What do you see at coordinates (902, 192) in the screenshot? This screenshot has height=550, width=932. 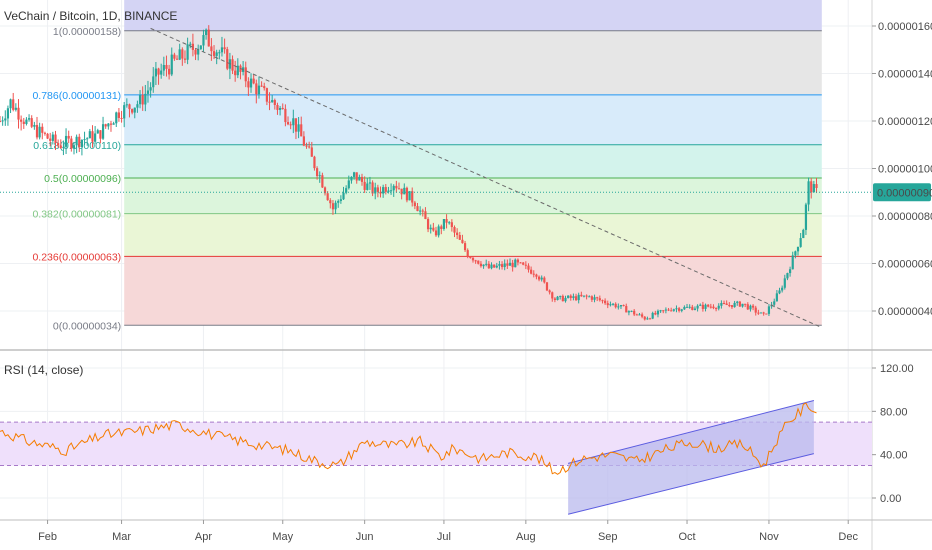 I see `last-price-badge` at bounding box center [902, 192].